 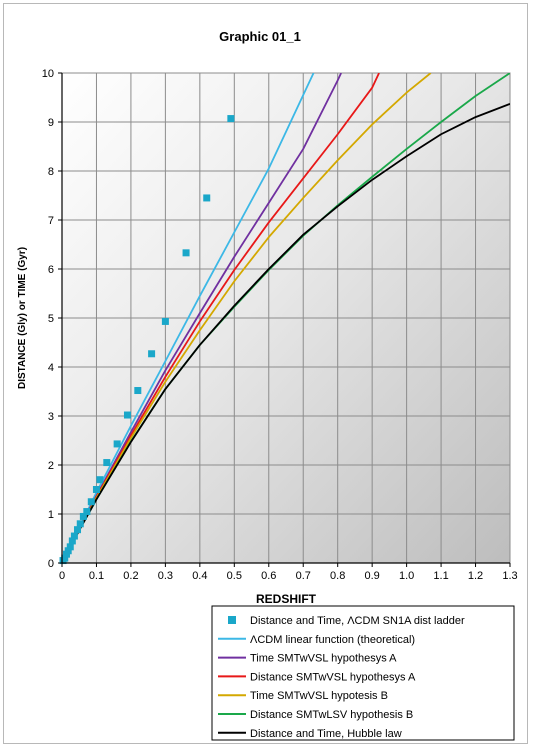 What do you see at coordinates (234, 576) in the screenshot?
I see `x-tick-label: 0.5` at bounding box center [234, 576].